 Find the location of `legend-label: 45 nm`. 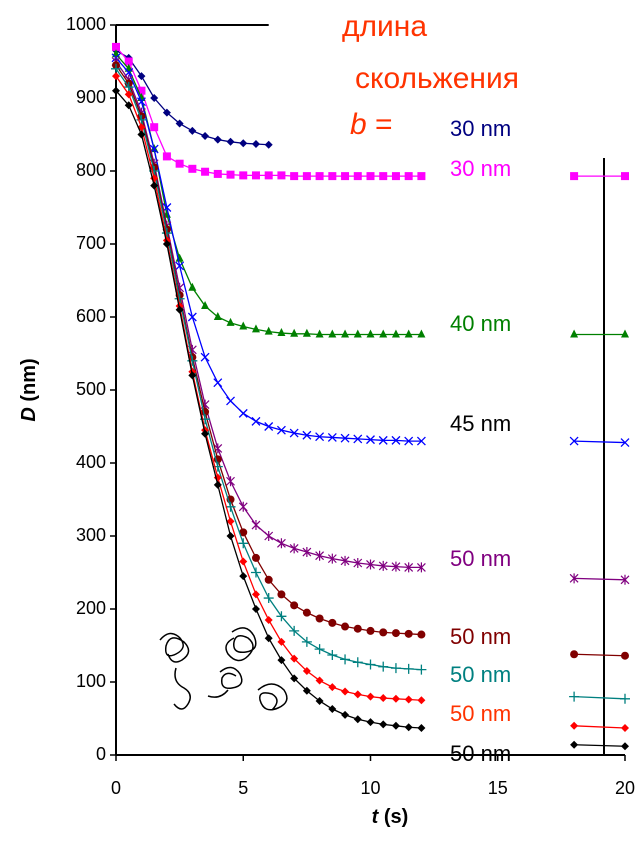

legend-label: 45 nm is located at coordinates (480, 423).